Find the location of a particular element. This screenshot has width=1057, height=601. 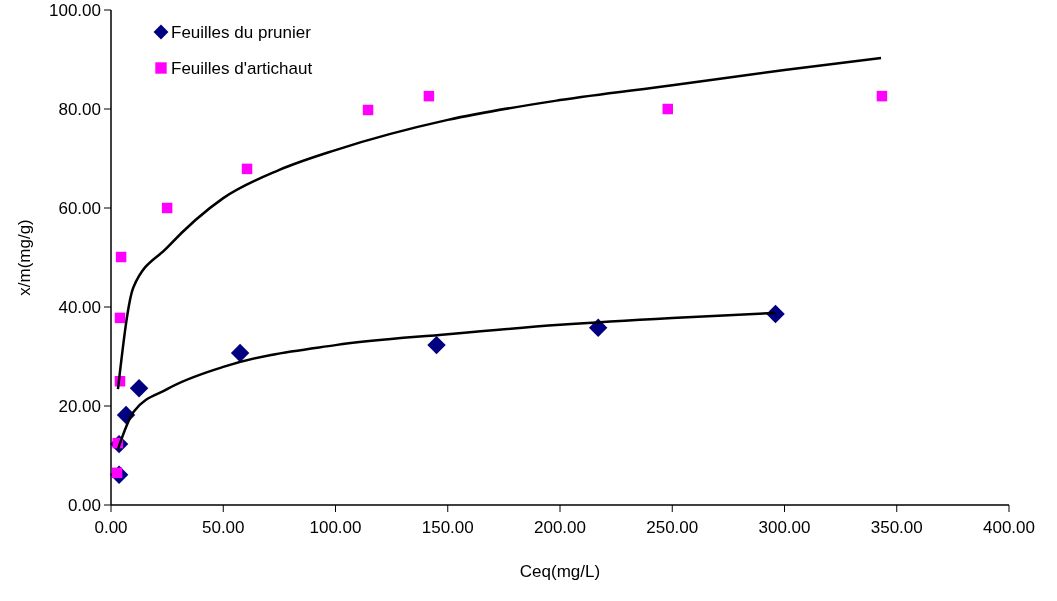

legend-label: Feuilles d'artichaut is located at coordinates (242, 68).